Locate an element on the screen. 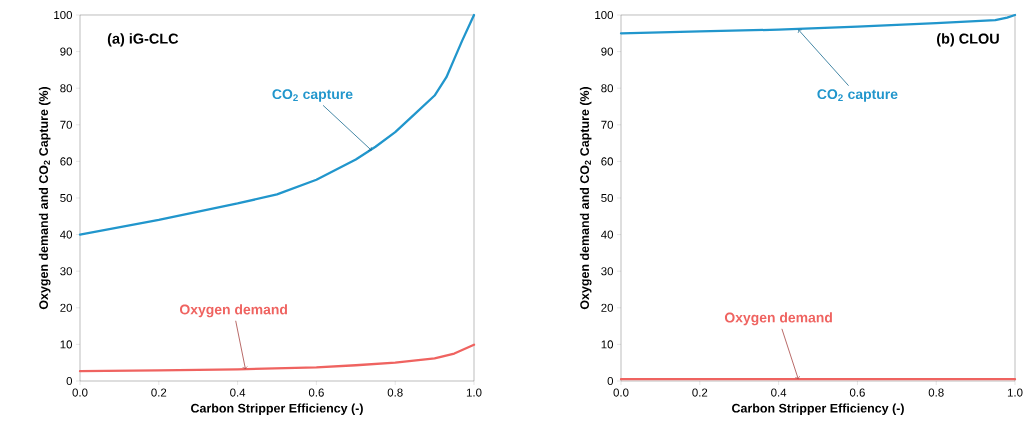 This screenshot has width=1031, height=444. text: (b) CLOU is located at coordinates (968, 40).